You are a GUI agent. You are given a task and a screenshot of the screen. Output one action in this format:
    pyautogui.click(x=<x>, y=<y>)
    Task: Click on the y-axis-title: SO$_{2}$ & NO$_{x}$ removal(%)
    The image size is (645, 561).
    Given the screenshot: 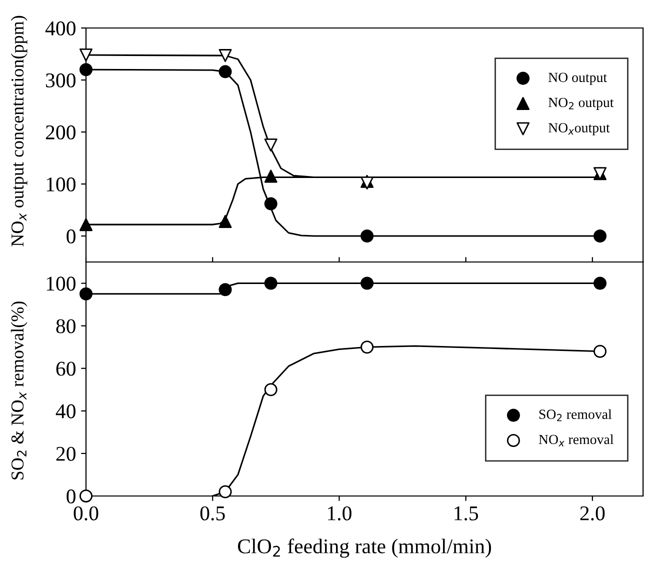 What is the action you would take?
    pyautogui.click(x=19, y=391)
    